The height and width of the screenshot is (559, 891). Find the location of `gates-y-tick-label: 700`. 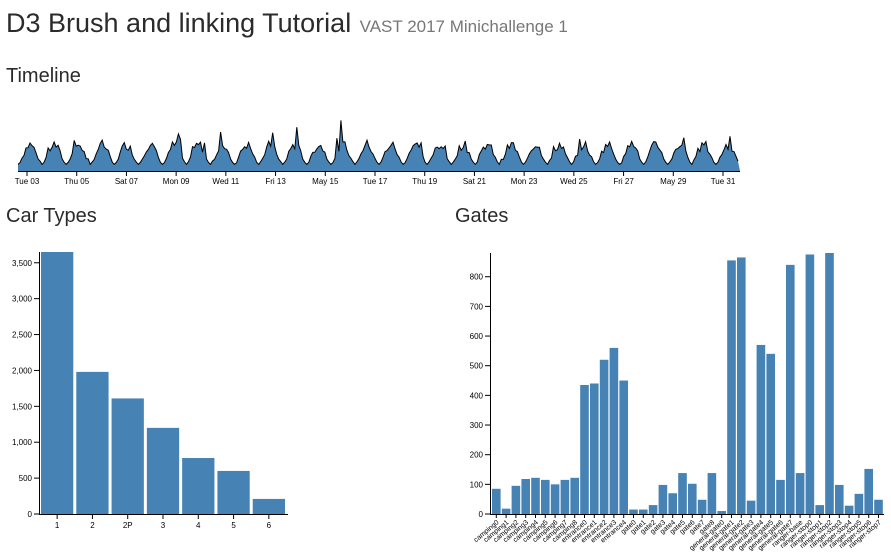

gates-y-tick-label: 700 is located at coordinates (477, 306).